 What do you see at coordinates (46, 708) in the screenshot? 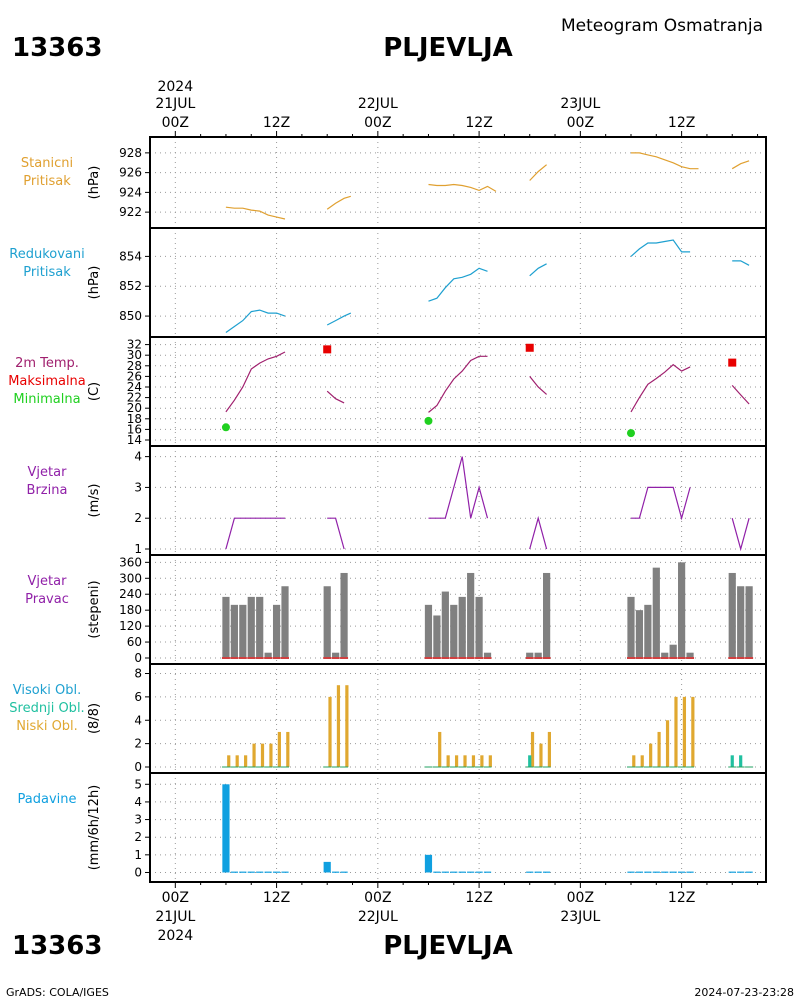
I see `panel-label: Srednji Obl.` at bounding box center [46, 708].